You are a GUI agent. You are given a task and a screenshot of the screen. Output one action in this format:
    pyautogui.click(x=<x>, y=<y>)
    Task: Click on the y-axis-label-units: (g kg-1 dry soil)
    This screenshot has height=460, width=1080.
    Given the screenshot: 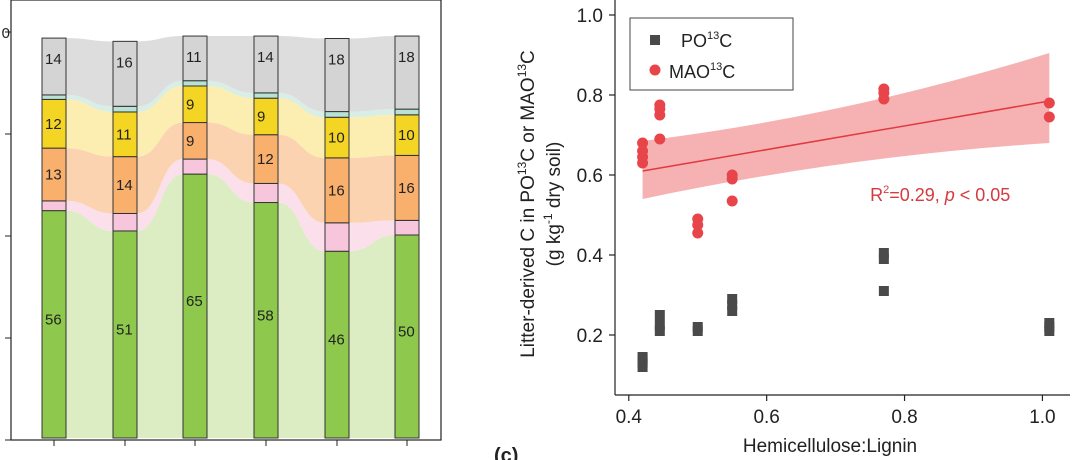 What is the action you would take?
    pyautogui.click(x=553, y=204)
    